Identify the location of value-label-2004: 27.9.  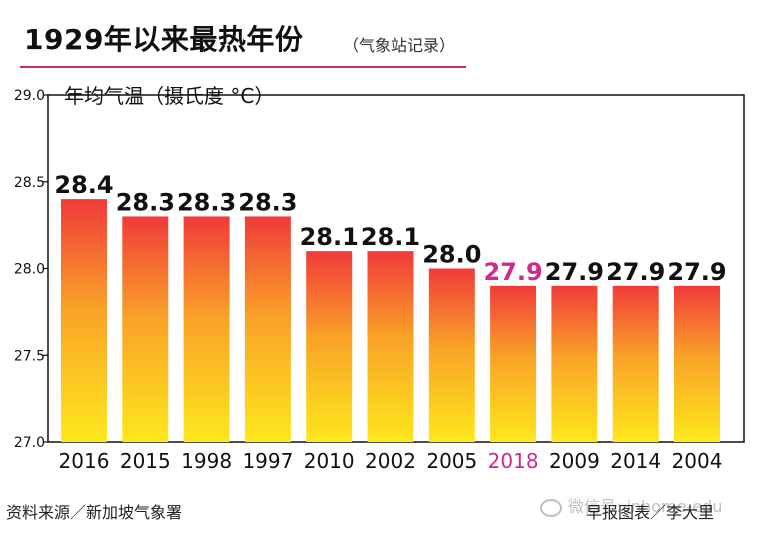
(696, 272).